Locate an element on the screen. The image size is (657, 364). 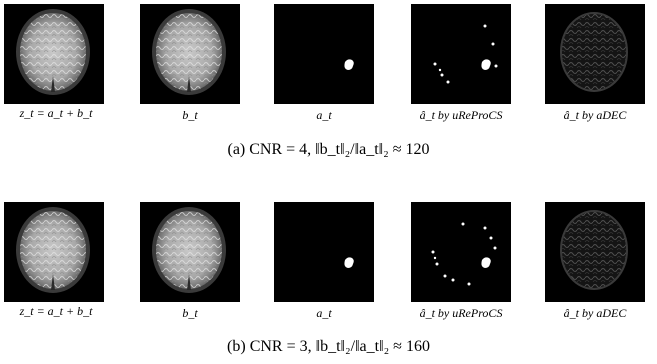
image-sparse-a-row2 is located at coordinates (324, 252).